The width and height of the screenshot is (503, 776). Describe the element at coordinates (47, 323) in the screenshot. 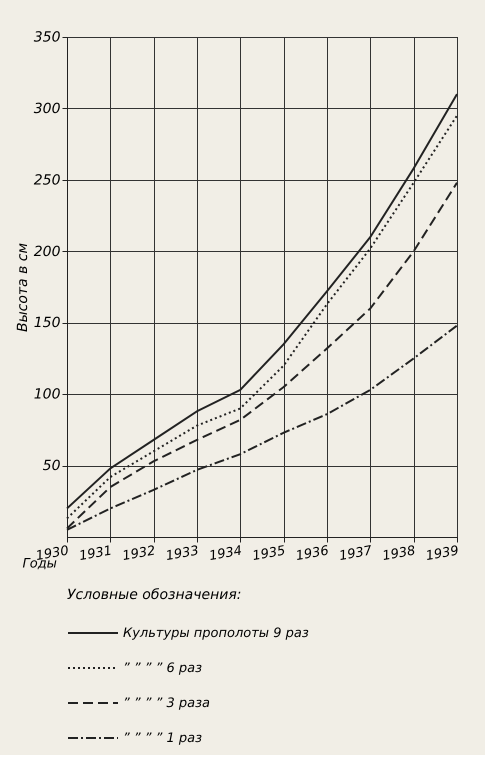

I see `y-tick-label: 150` at that location.